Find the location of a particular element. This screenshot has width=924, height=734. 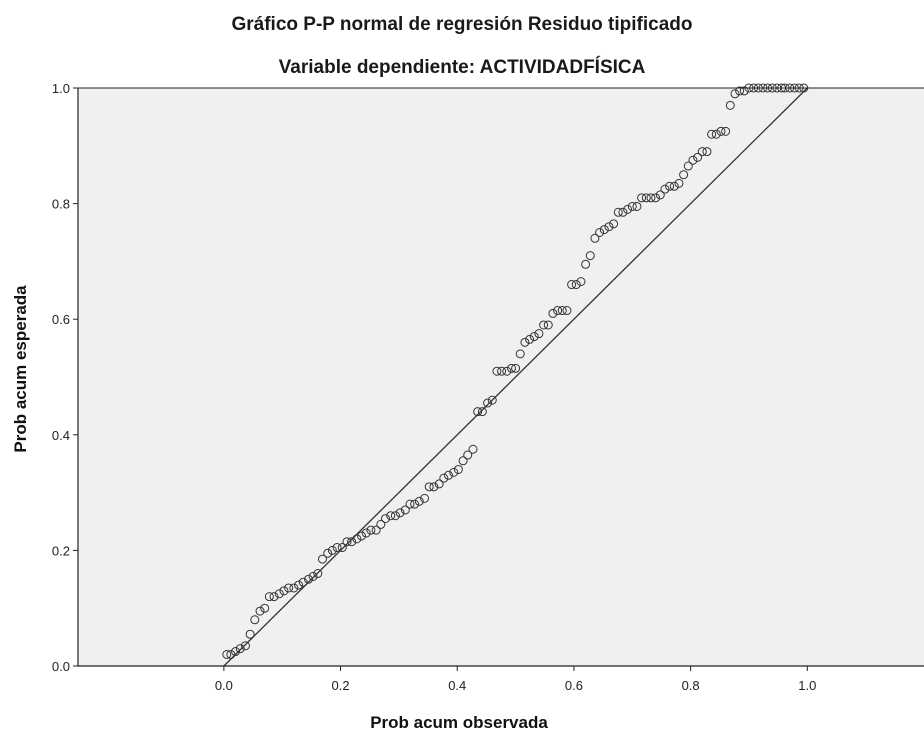

y-tick-label: 1.0 is located at coordinates (61, 88).